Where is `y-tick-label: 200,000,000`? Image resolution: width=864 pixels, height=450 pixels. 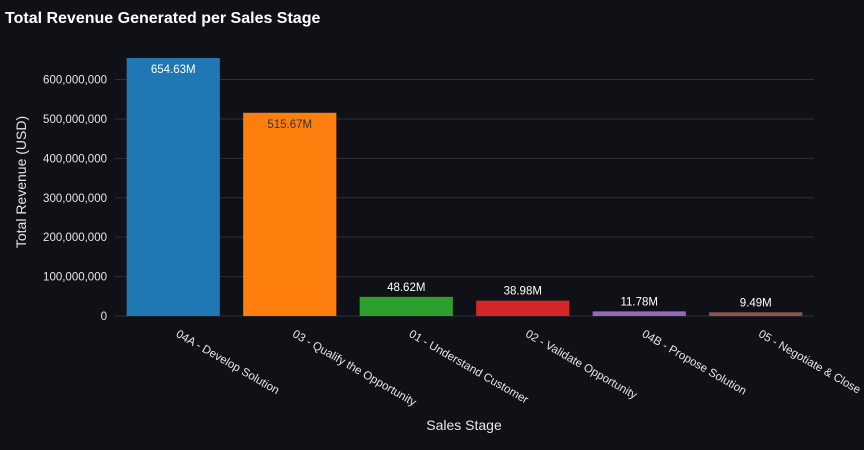 y-tick-label: 200,000,000 is located at coordinates (75, 238).